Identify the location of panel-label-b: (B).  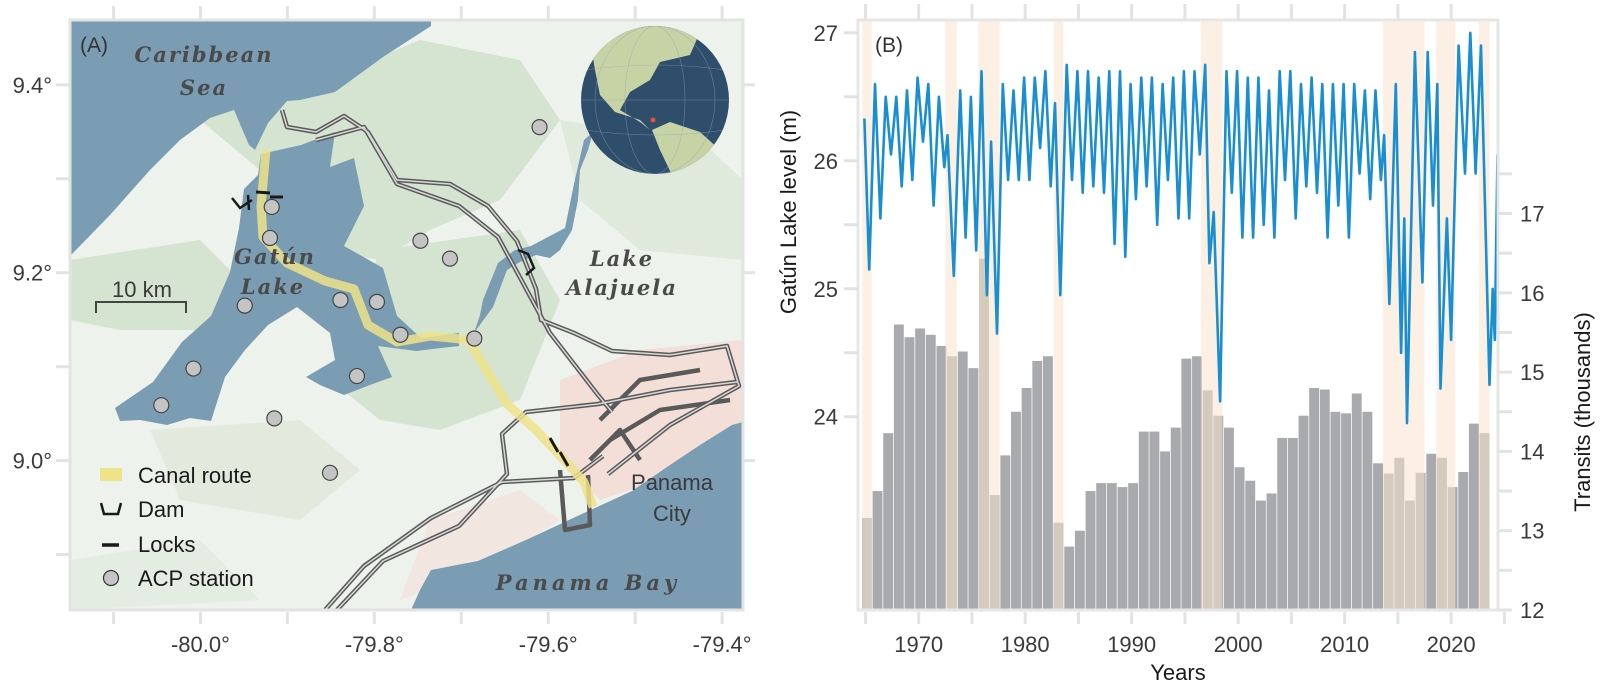
(889, 45).